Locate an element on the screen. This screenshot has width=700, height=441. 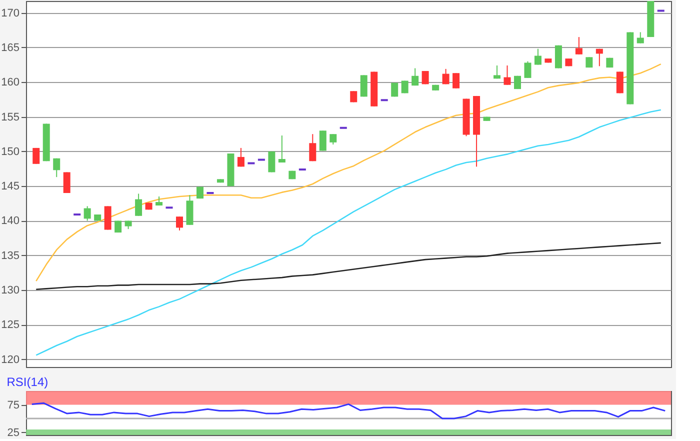
y-tick-label: 125 is located at coordinates (10, 325).